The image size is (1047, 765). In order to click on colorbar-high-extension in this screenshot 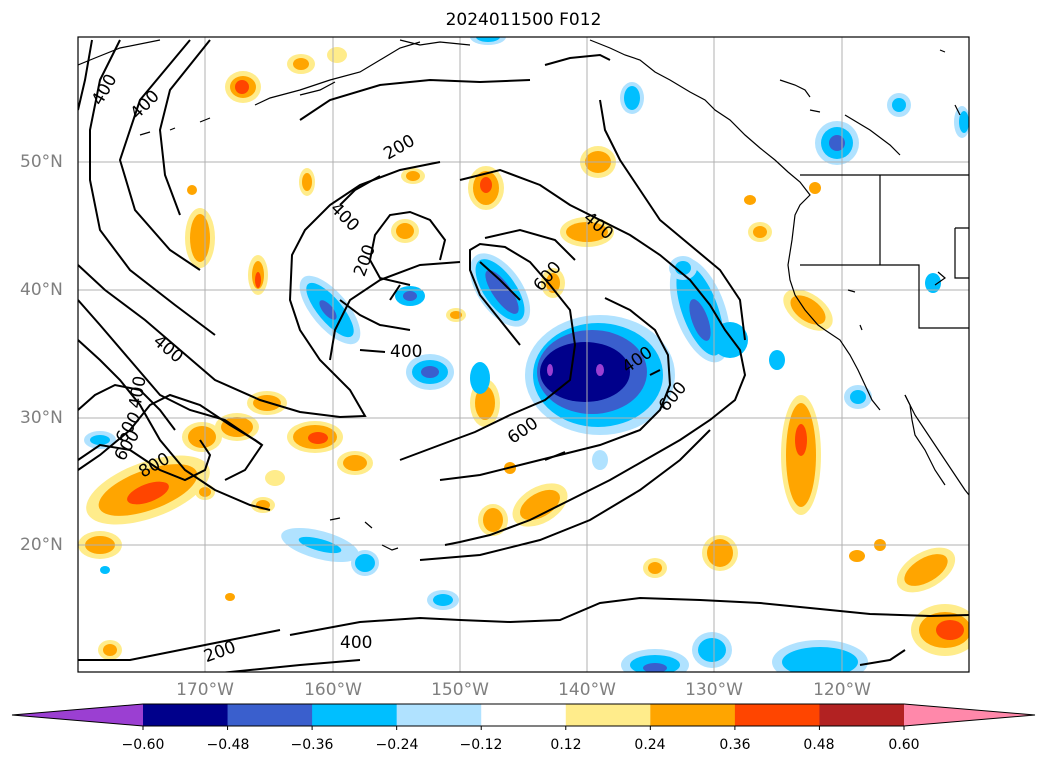, I will do `click(969, 715)`.